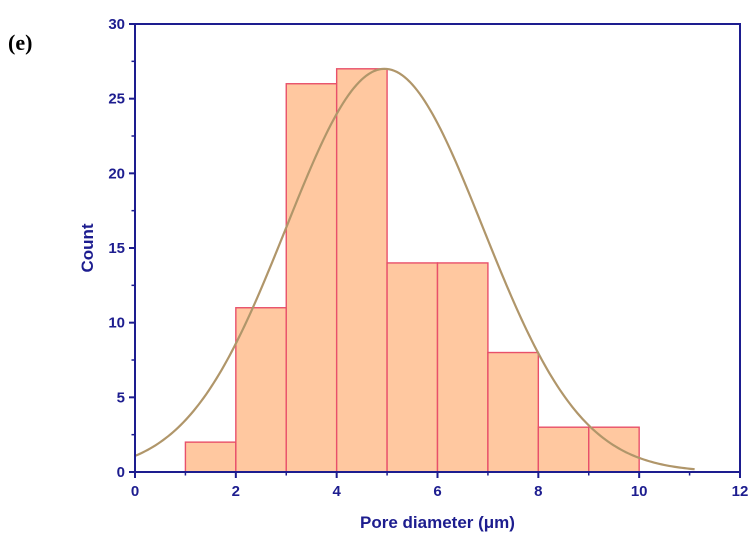 Image resolution: width=752 pixels, height=538 pixels. What do you see at coordinates (116, 323) in the screenshot?
I see `y-tick-label: 10` at bounding box center [116, 323].